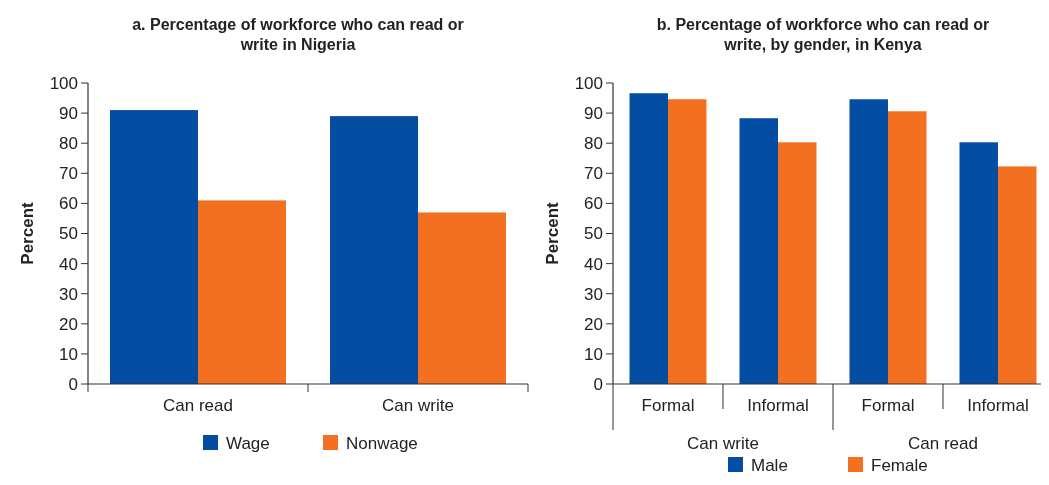 The width and height of the screenshot is (1049, 485). Describe the element at coordinates (382, 443) in the screenshot. I see `legend-label: Nonwage` at that location.